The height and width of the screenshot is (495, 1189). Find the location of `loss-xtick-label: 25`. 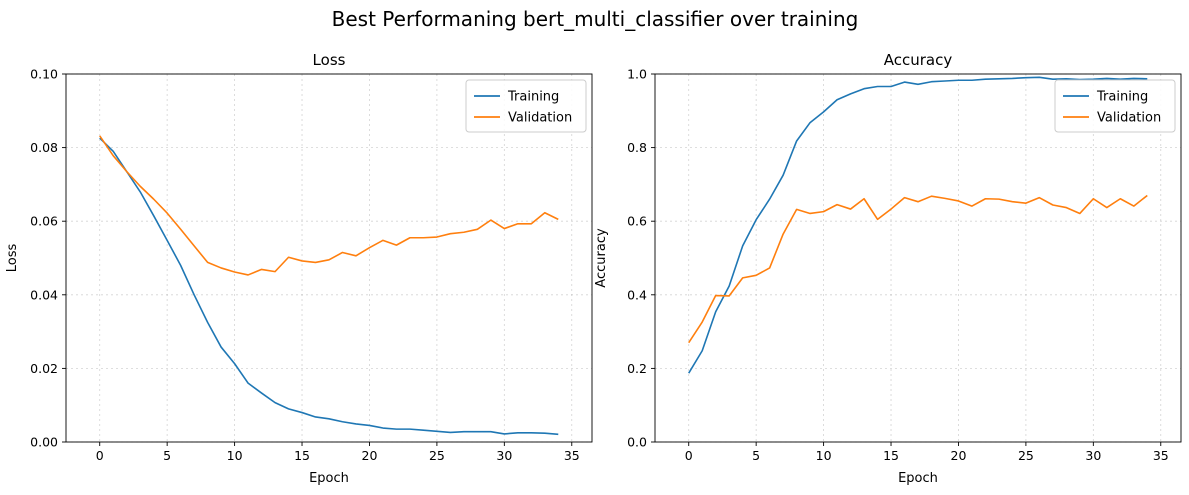

loss-xtick-label: 25 is located at coordinates (437, 455).